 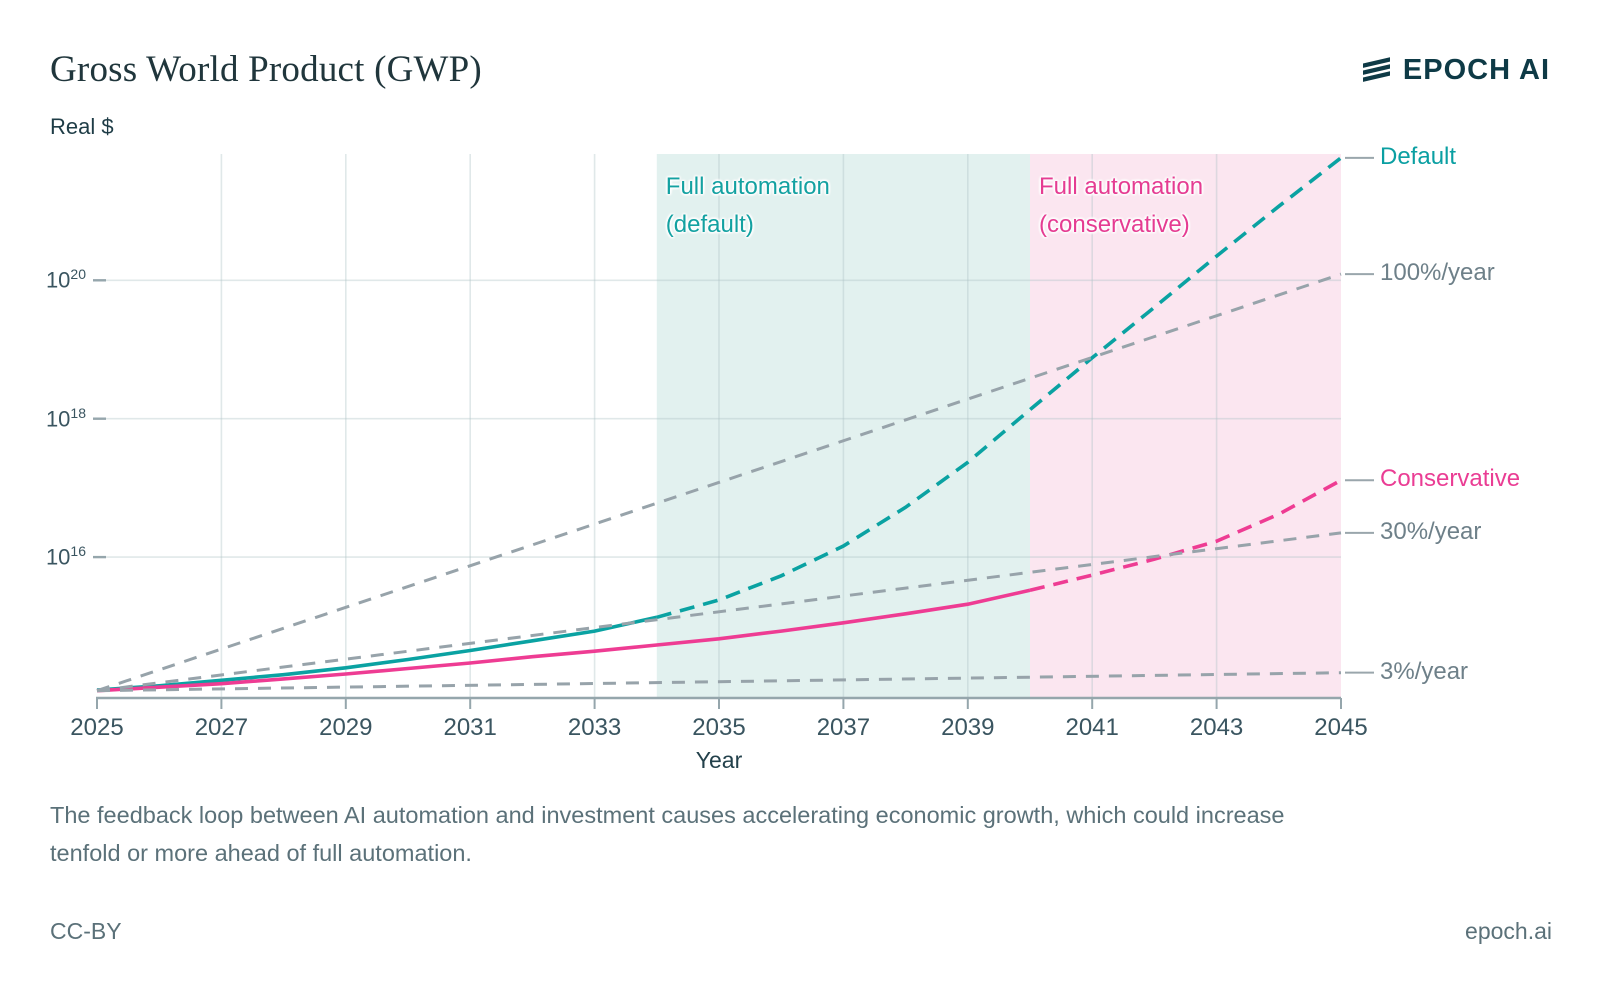 What do you see at coordinates (719, 760) in the screenshot?
I see `x-axis-title: Year` at bounding box center [719, 760].